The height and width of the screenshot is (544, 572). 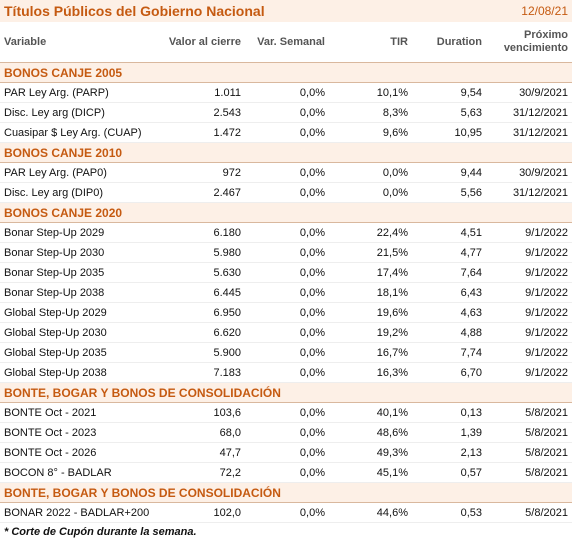 What do you see at coordinates (80, 42) in the screenshot?
I see `column-header: Variable` at bounding box center [80, 42].